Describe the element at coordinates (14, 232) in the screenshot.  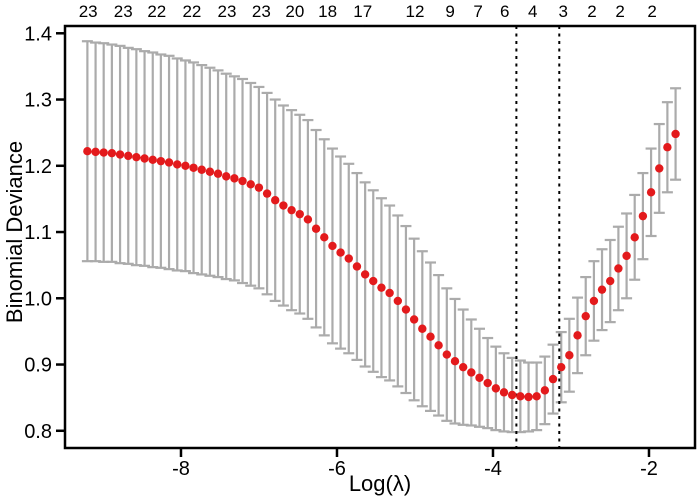
I see `y-axis-title: Binomial Deviance` at that location.